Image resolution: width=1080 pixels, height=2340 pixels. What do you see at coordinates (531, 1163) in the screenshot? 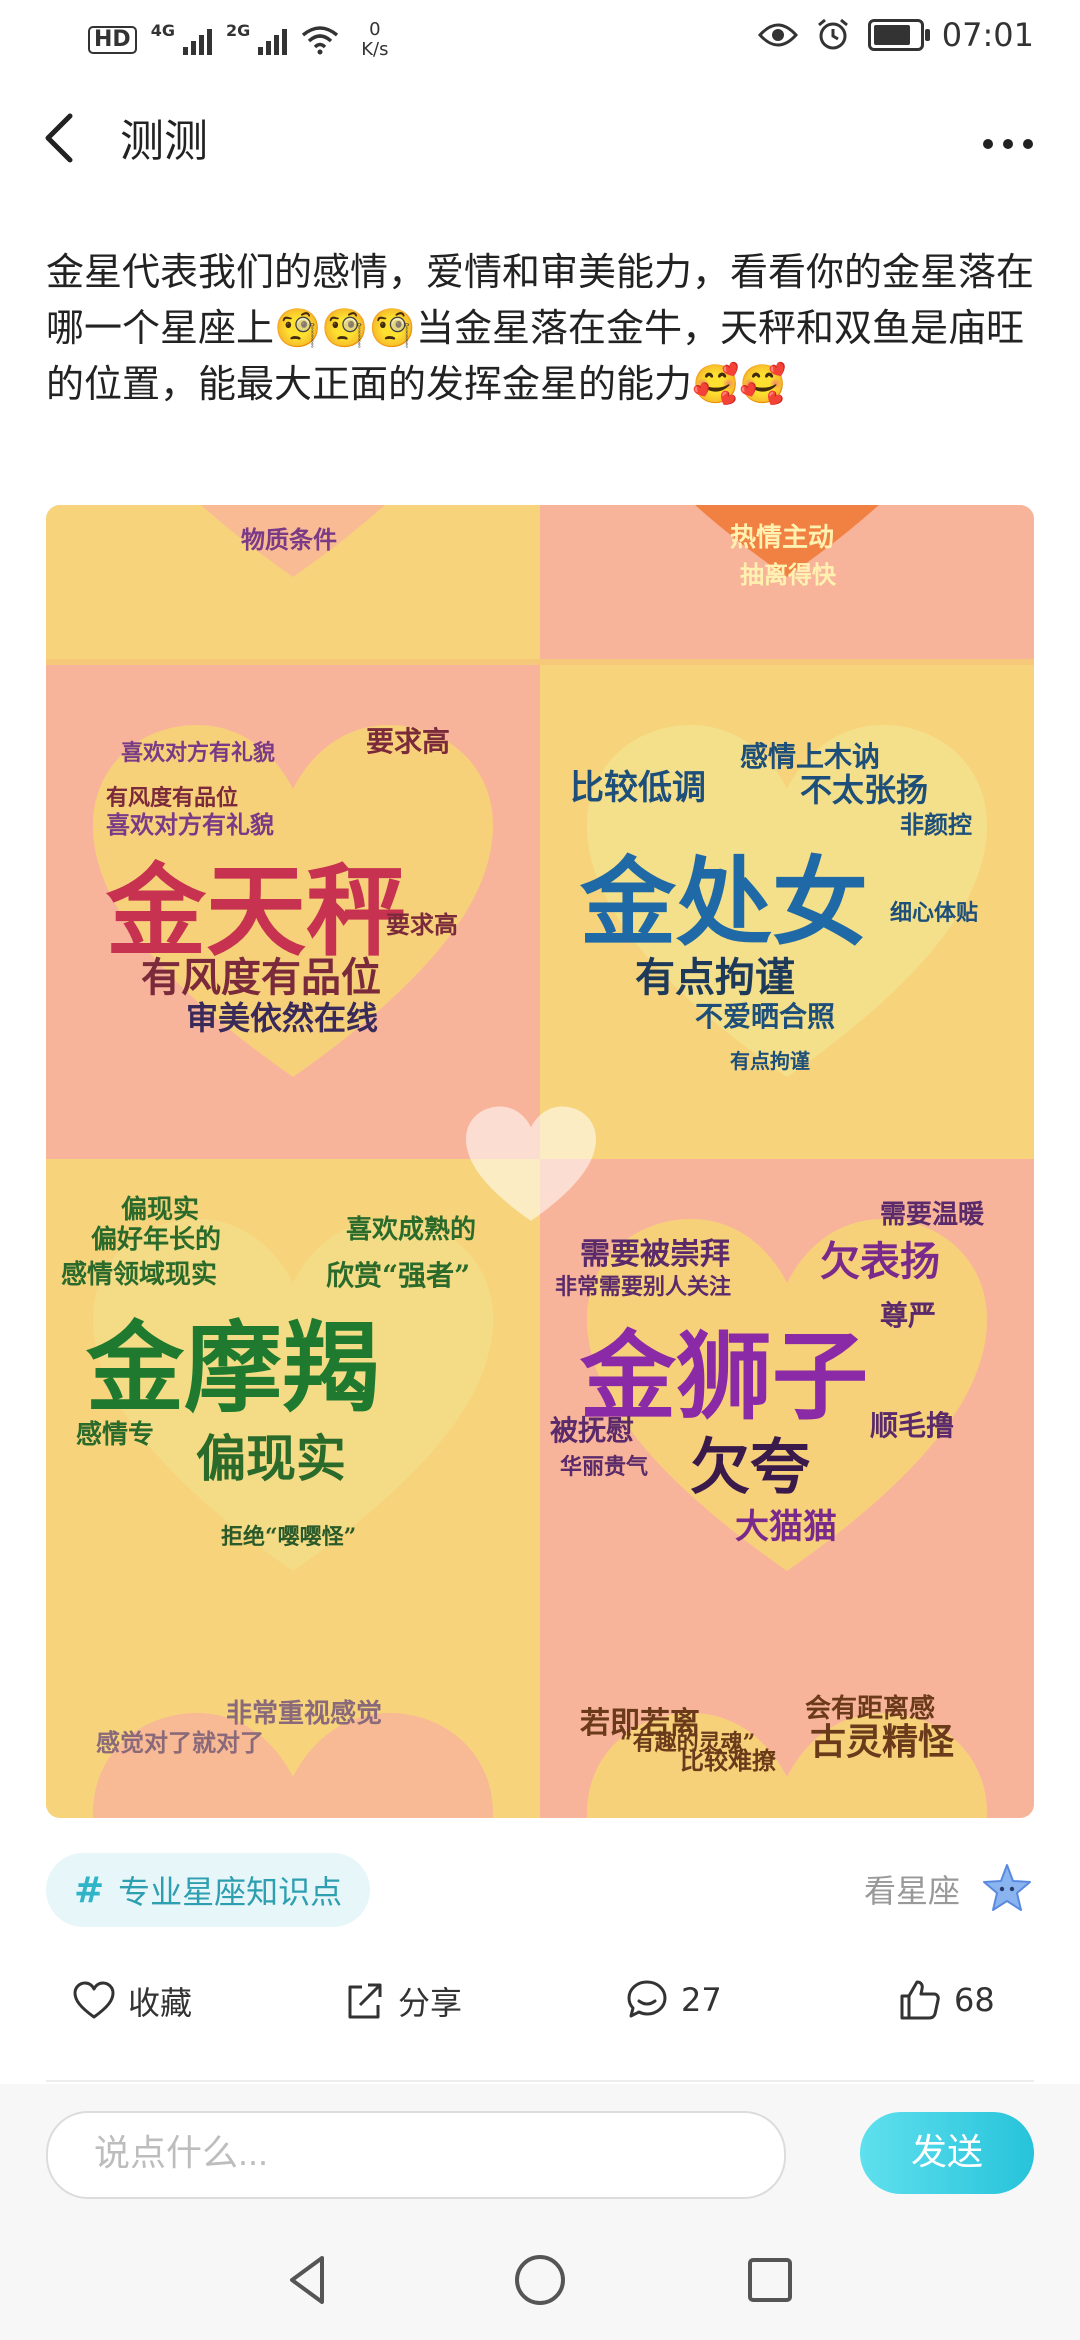
I see `heart-bubble-icon` at bounding box center [531, 1163].